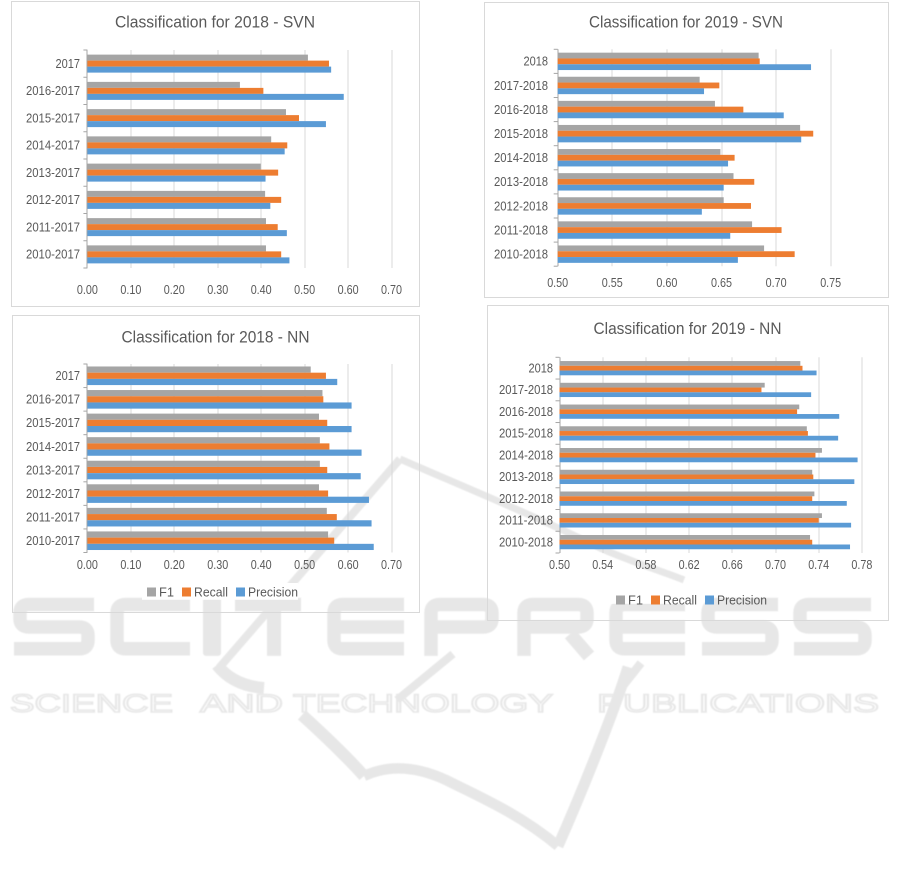 The height and width of the screenshot is (887, 901). What do you see at coordinates (645, 565) in the screenshot?
I see `svg-text: 0.58` at bounding box center [645, 565].